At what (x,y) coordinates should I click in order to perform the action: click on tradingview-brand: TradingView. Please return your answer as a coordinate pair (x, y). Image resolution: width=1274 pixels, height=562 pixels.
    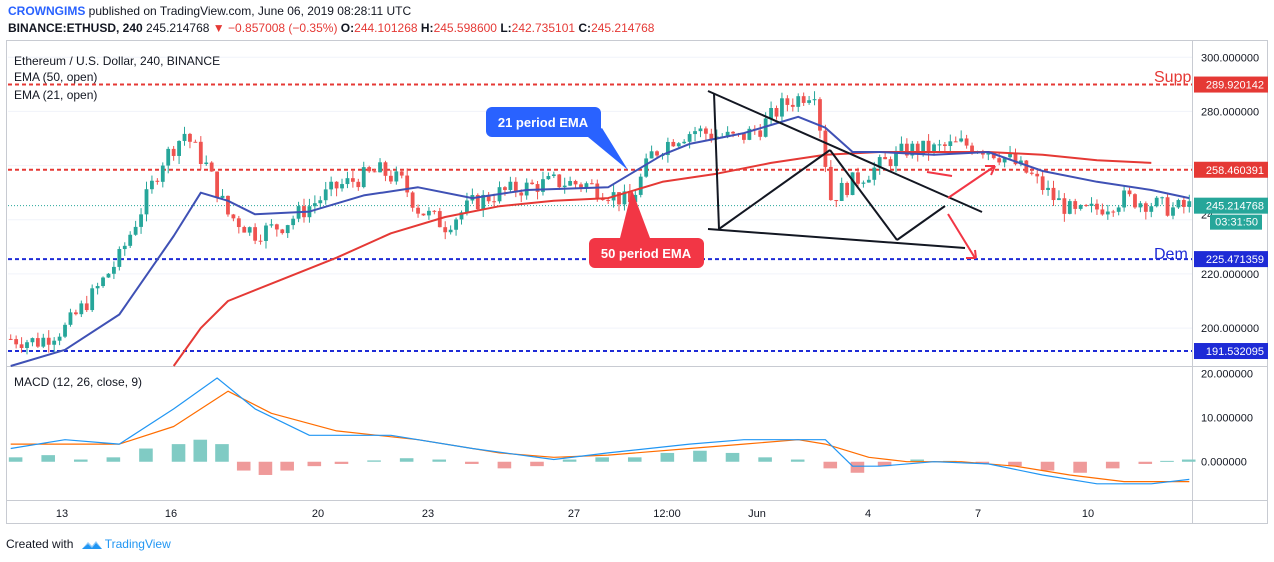
    Looking at the image, I should click on (137, 544).